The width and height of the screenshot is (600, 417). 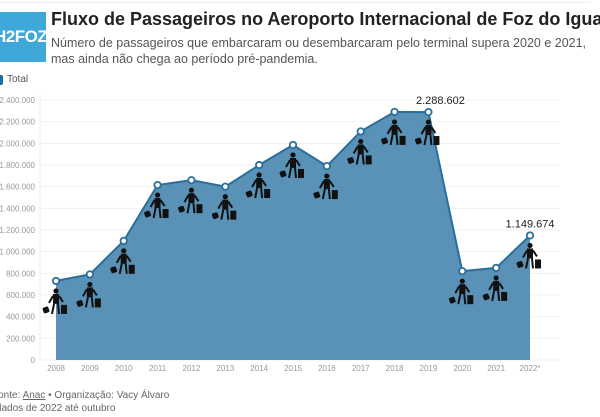 What do you see at coordinates (18, 165) in the screenshot?
I see `y-tick-label: 1.800.000` at bounding box center [18, 165].